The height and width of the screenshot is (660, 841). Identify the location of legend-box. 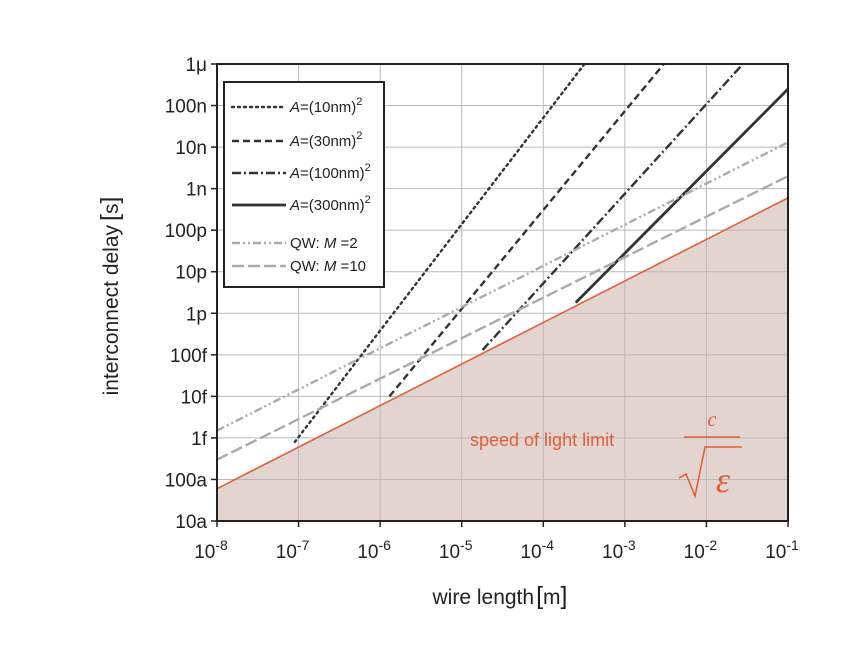
(304, 184).